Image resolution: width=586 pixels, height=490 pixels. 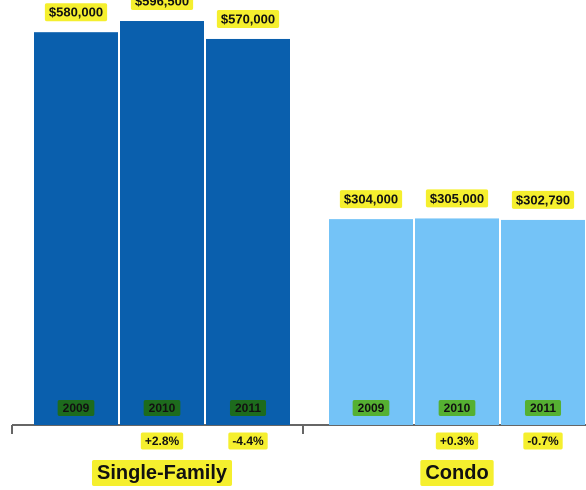 I want to click on year-badge-single-family-2009-bg, so click(x=76, y=408).